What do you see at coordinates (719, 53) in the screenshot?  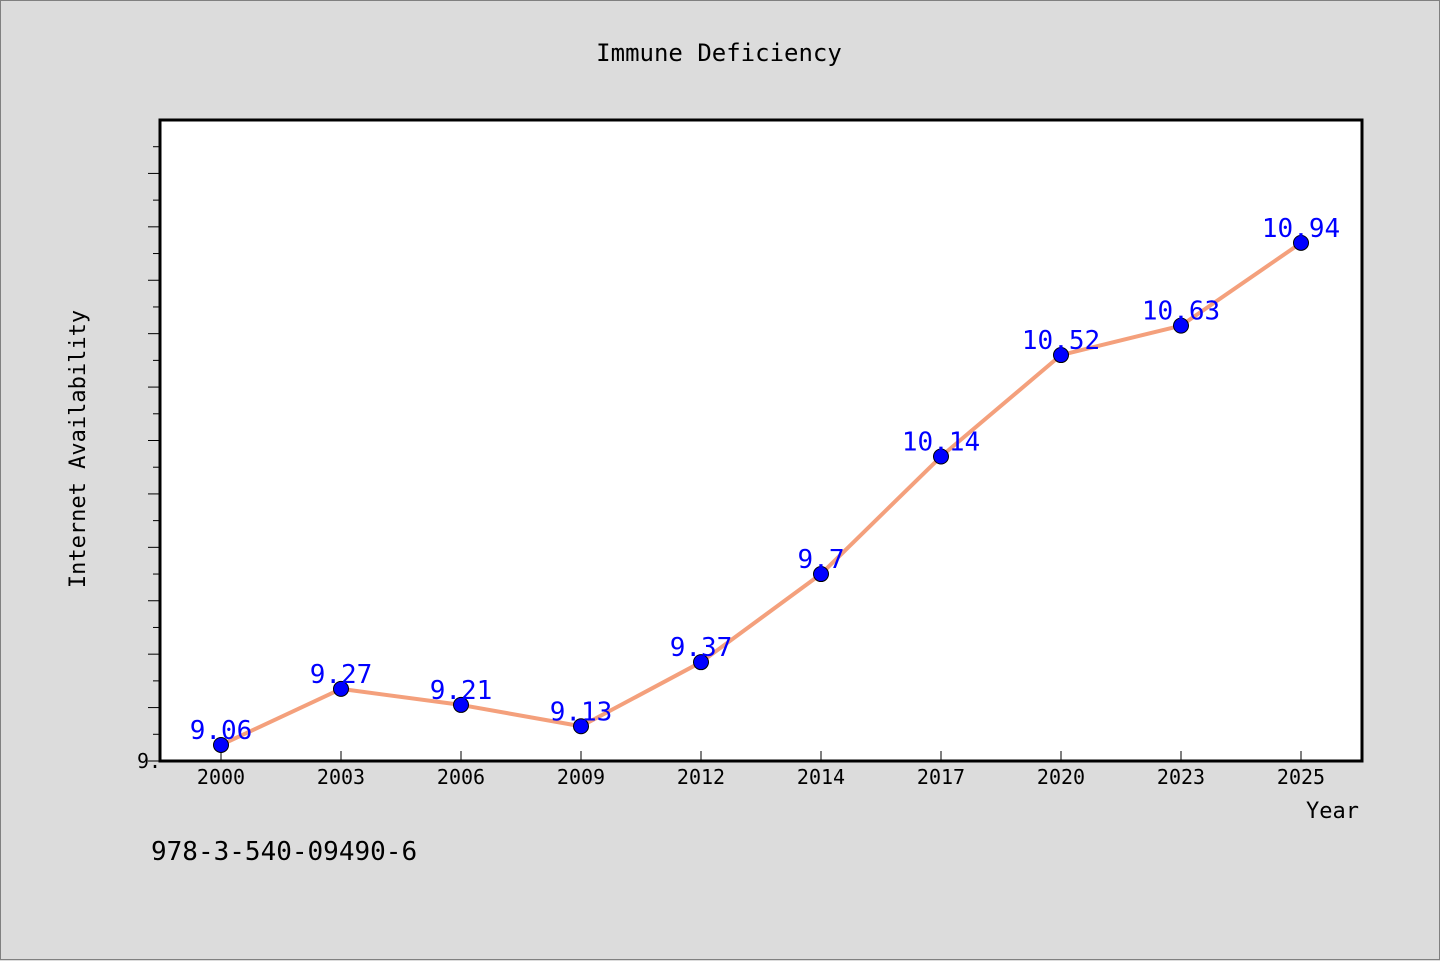 I see `chart-title: Immune Deficiency` at bounding box center [719, 53].